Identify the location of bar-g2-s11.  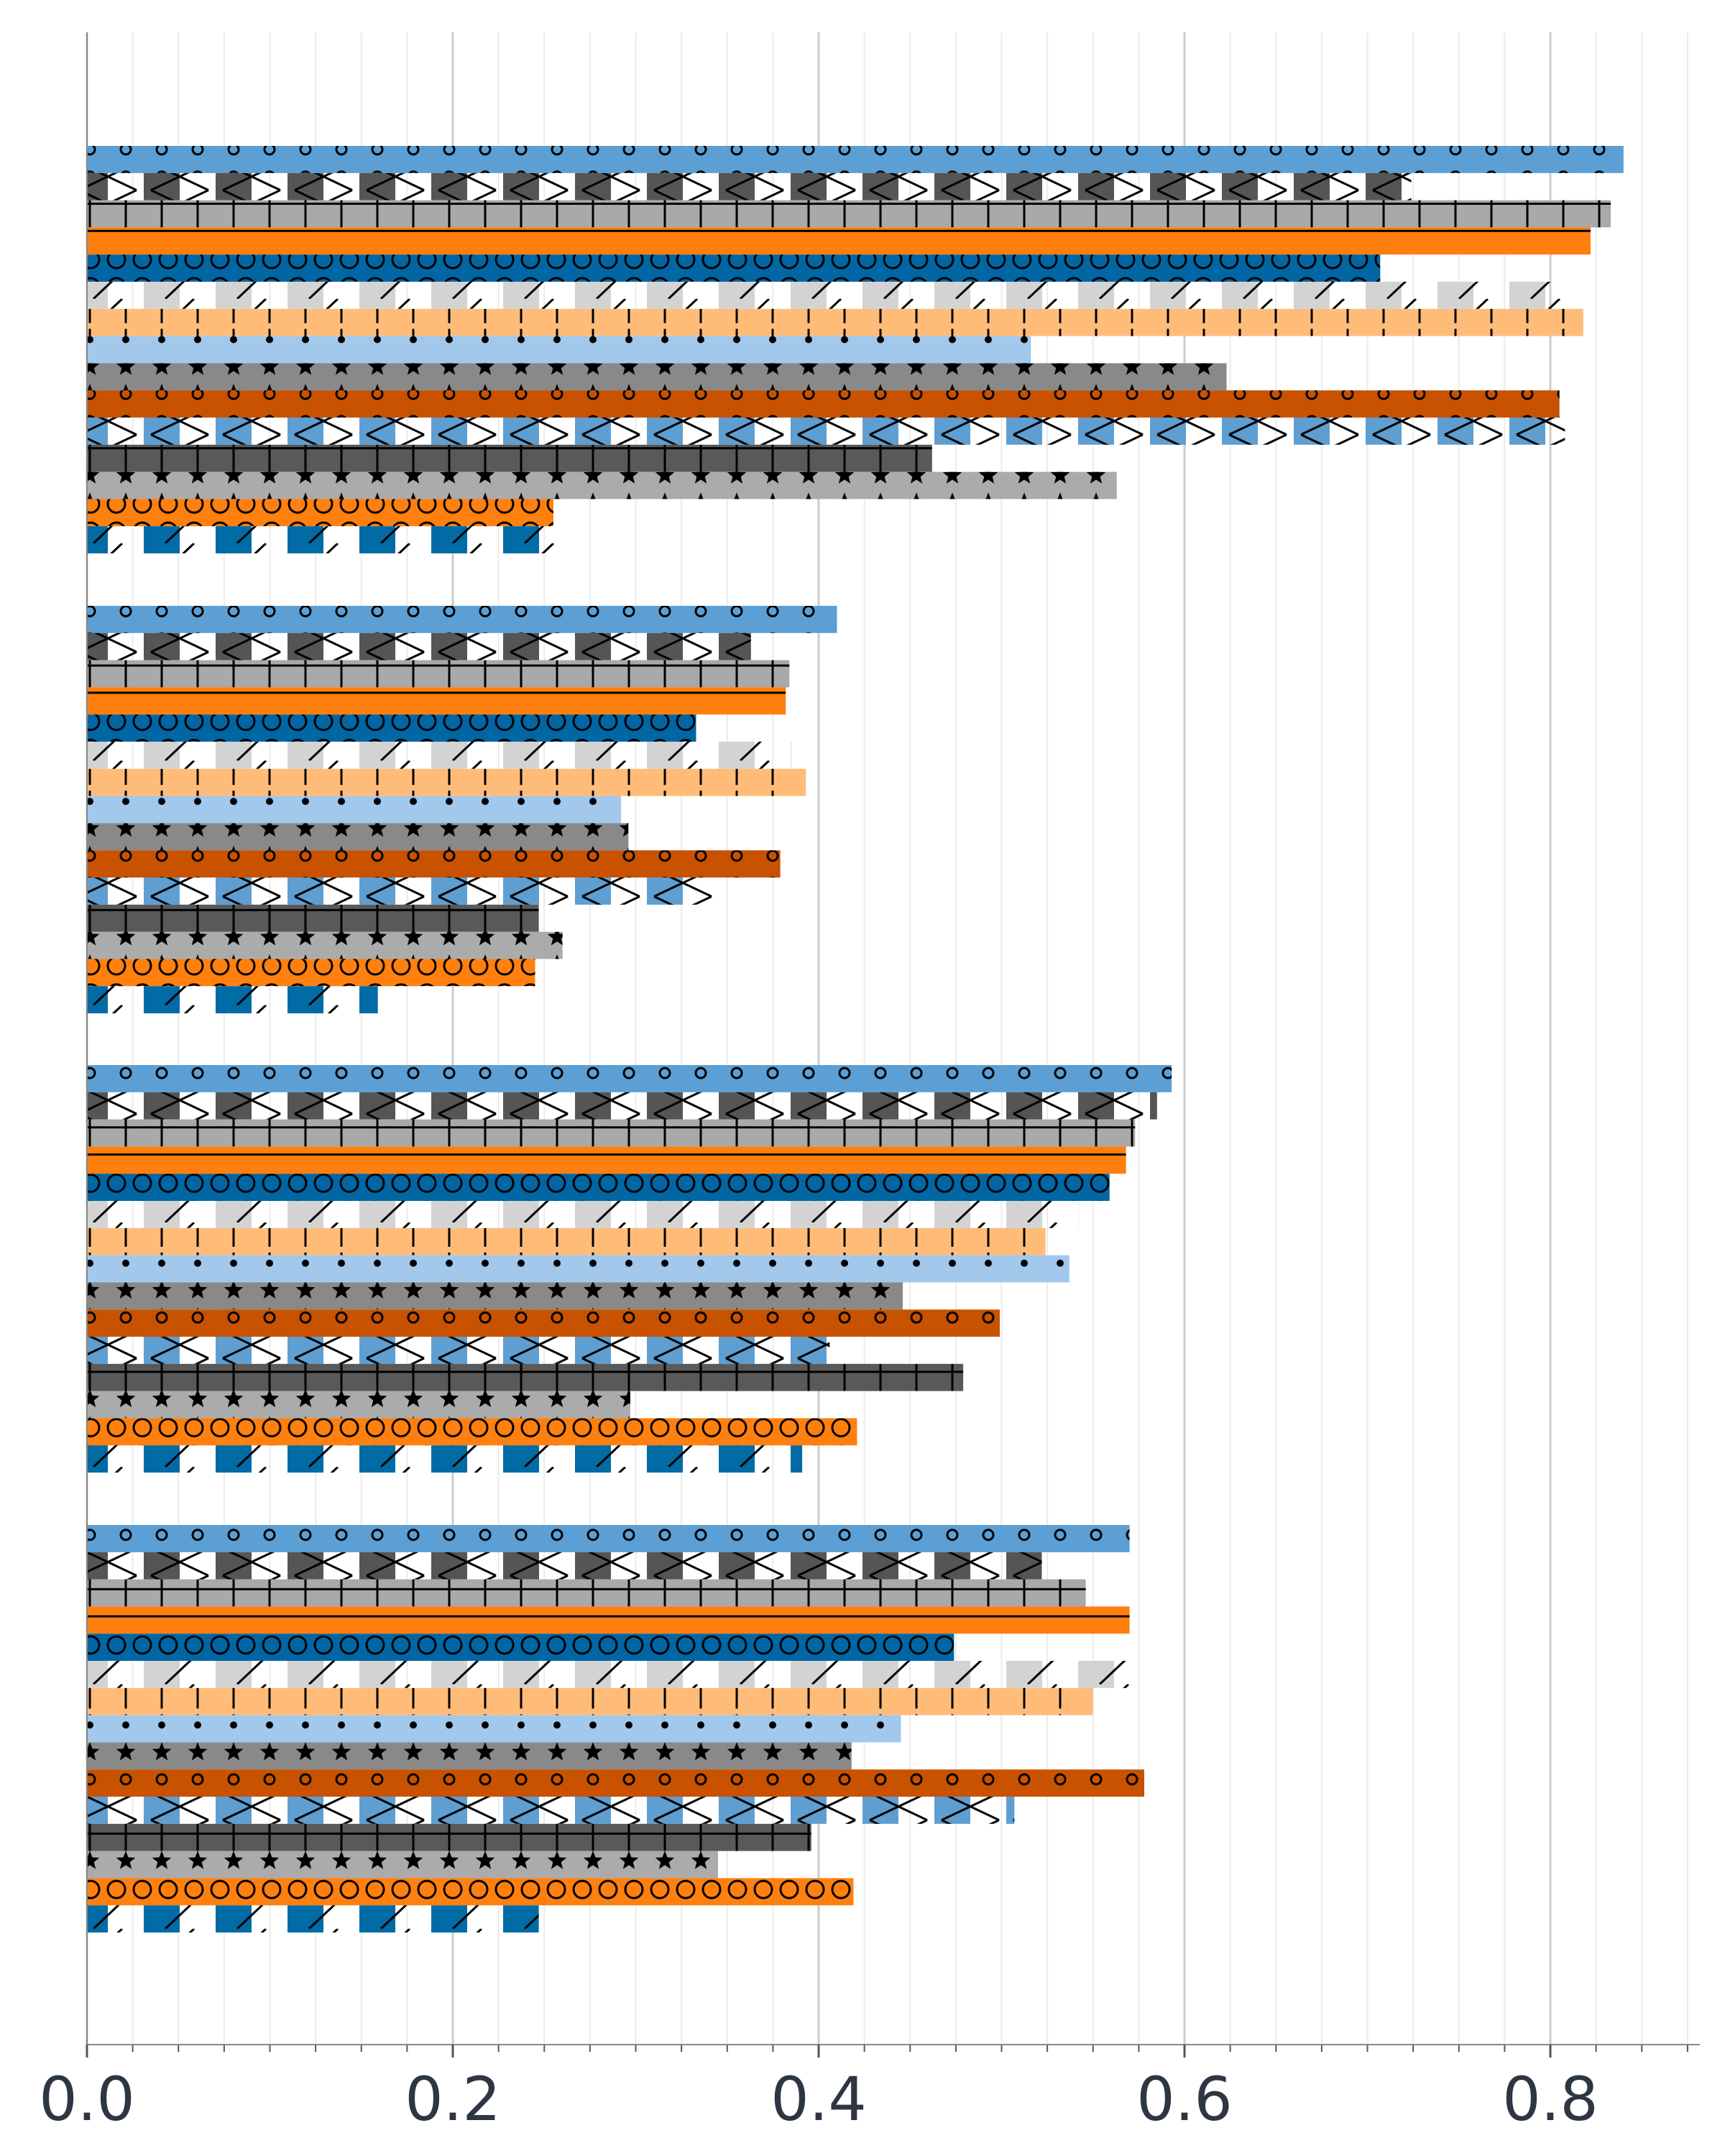
(402, 891).